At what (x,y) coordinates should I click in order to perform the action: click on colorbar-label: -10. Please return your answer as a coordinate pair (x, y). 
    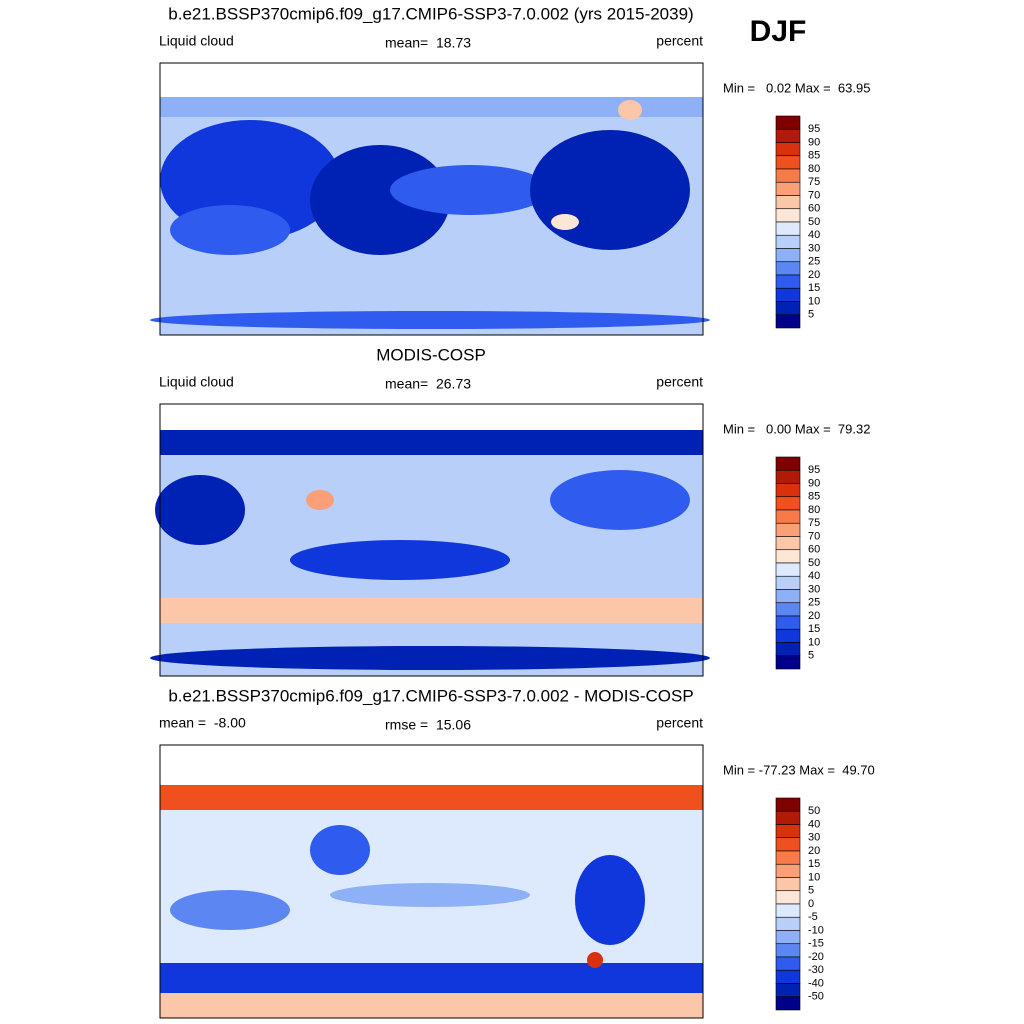
    Looking at the image, I should click on (816, 930).